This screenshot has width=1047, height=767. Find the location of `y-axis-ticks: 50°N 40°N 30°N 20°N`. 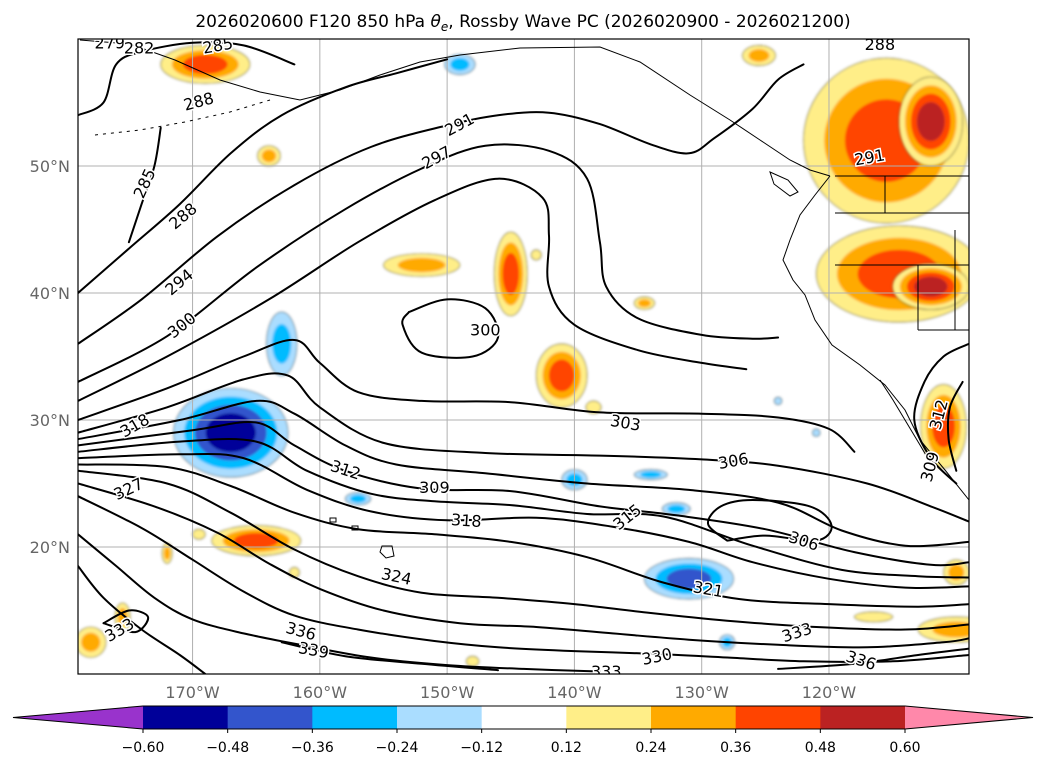

y-axis-ticks: 50°N 40°N 30°N 20°N is located at coordinates (50, 357).